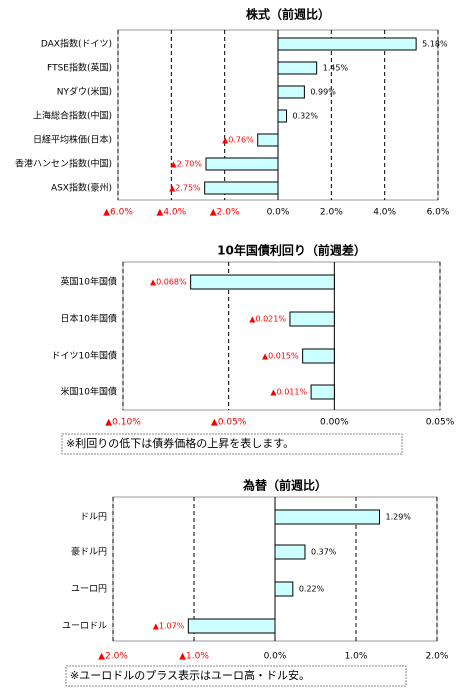  What do you see at coordinates (89, 552) in the screenshot?
I see `category-label: 豪ドル円` at bounding box center [89, 552].